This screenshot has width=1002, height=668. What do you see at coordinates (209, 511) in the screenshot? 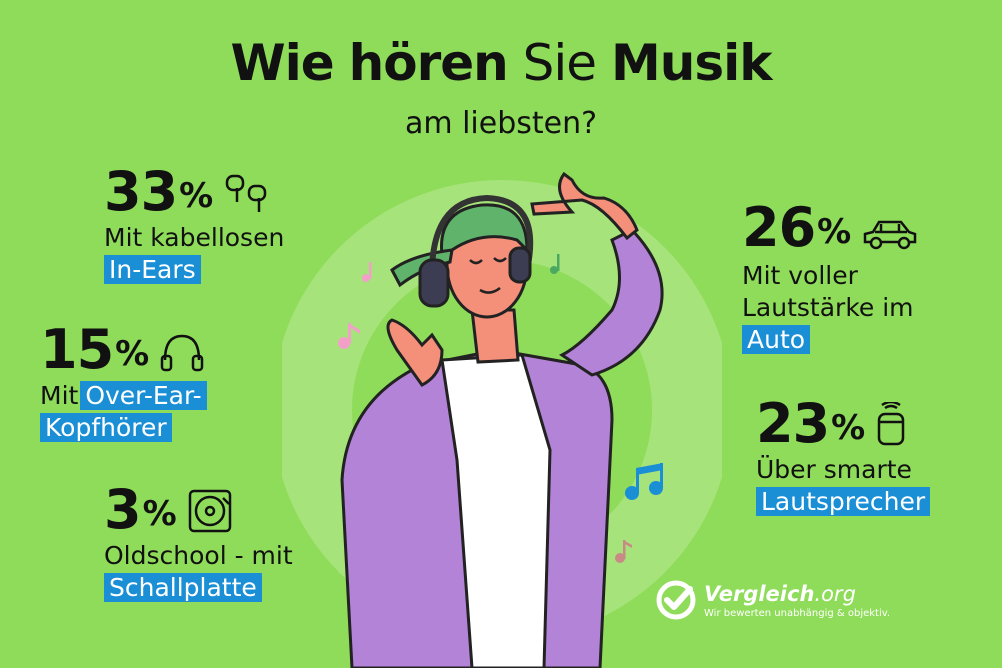
I see `vinyl-record-icon` at bounding box center [209, 511].